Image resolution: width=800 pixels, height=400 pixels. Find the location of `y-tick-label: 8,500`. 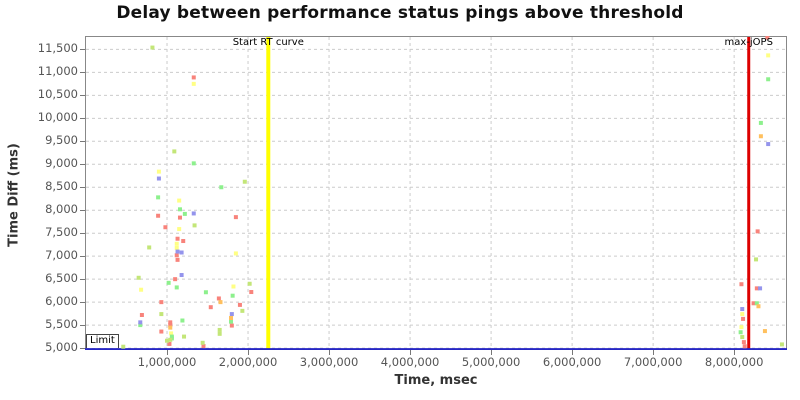

y-tick-label: 8,500 is located at coordinates (61, 186).